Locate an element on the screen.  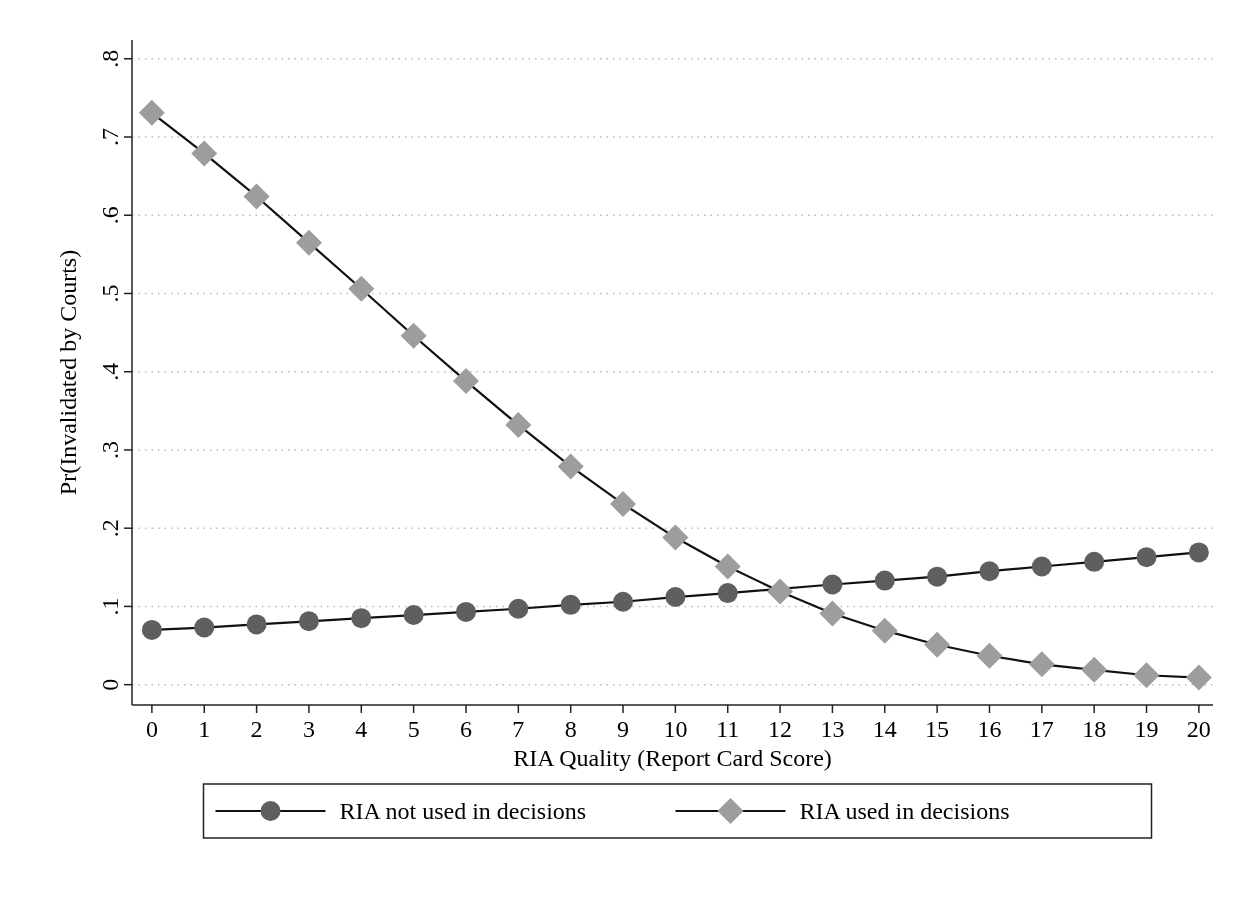
x-tick-label: 1 is located at coordinates (204, 729).